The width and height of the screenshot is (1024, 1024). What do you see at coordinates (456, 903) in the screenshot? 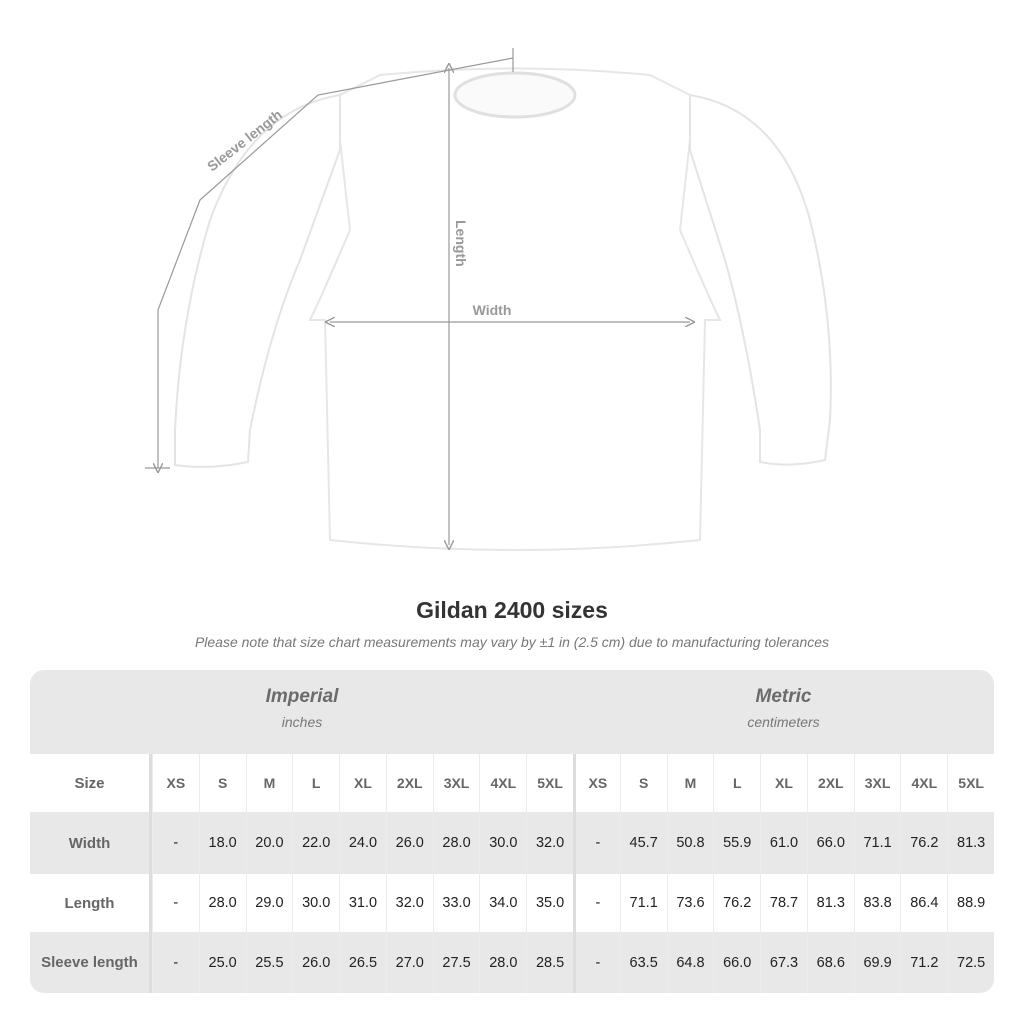
I see `imperial-value-cell: 33.0` at bounding box center [456, 903].